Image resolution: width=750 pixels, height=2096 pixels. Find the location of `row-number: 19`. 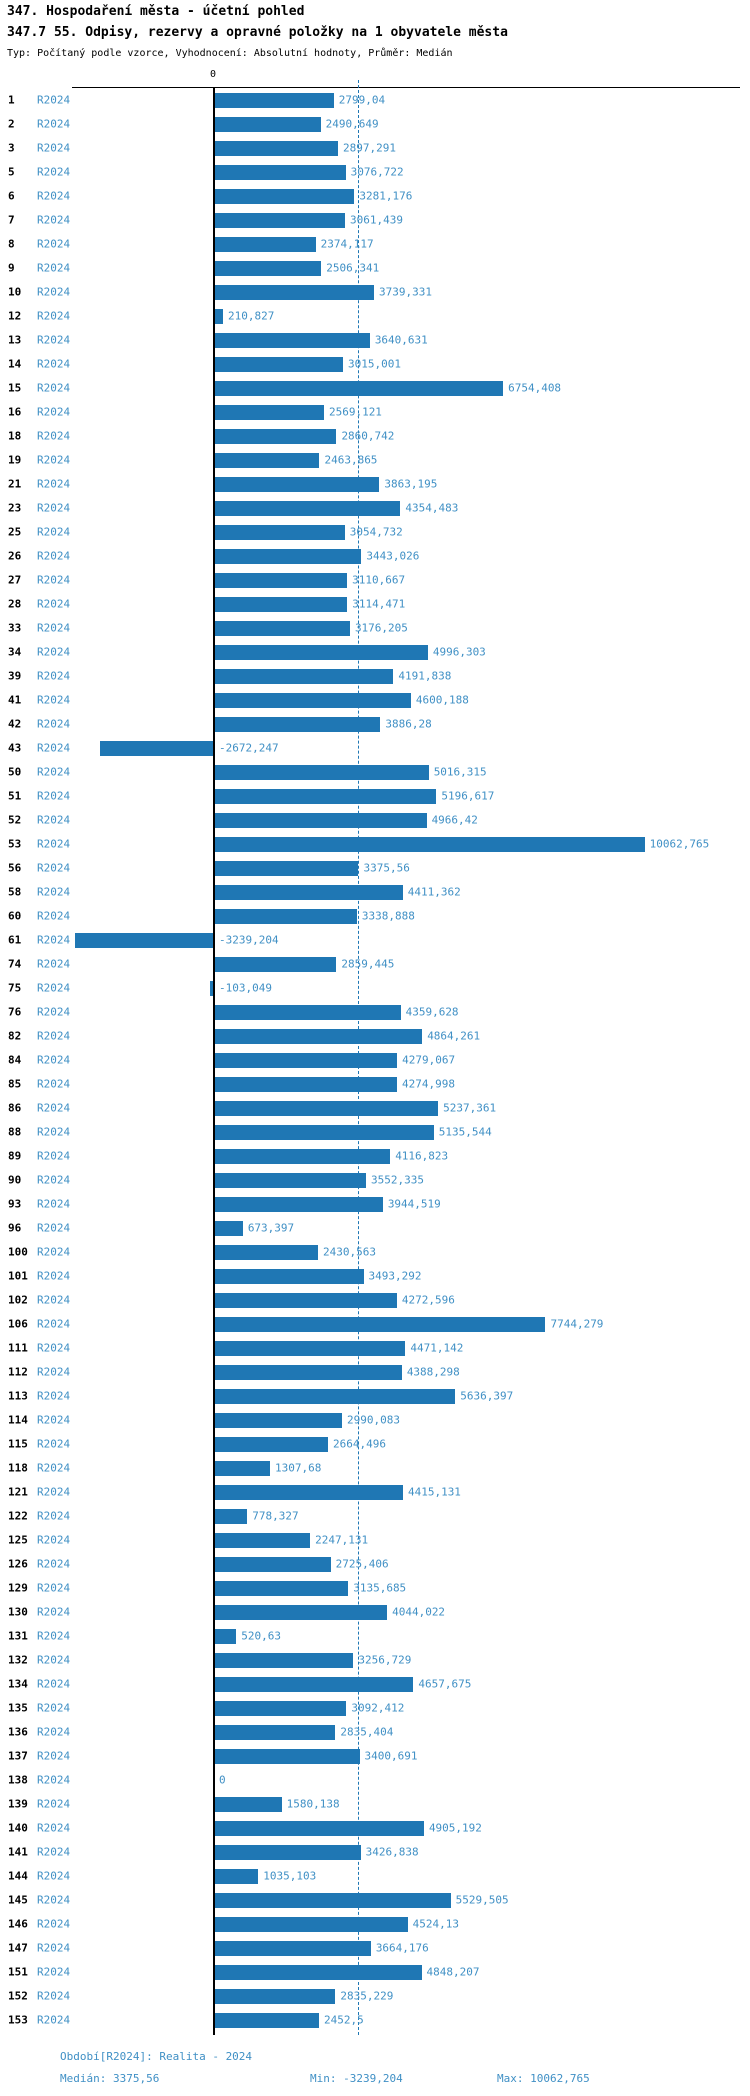

row-number: 19 is located at coordinates (15, 460).